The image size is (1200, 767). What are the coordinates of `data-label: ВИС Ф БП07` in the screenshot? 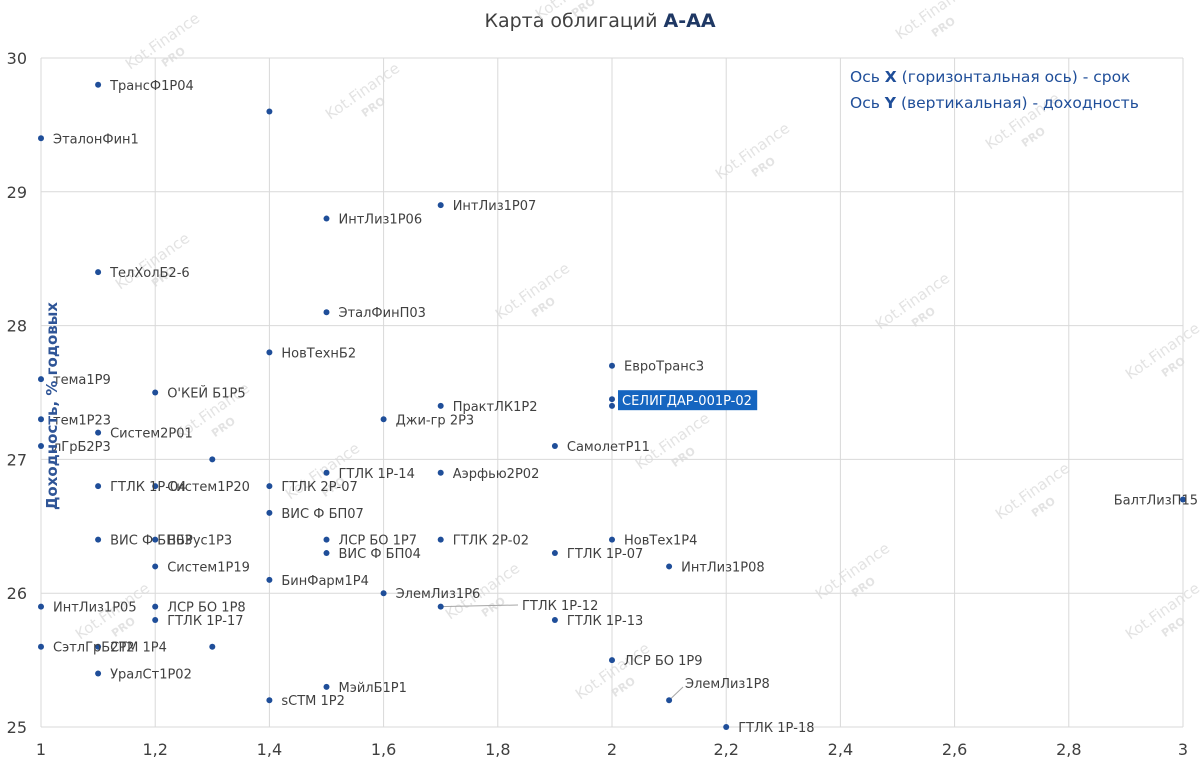 It's located at (322, 514).